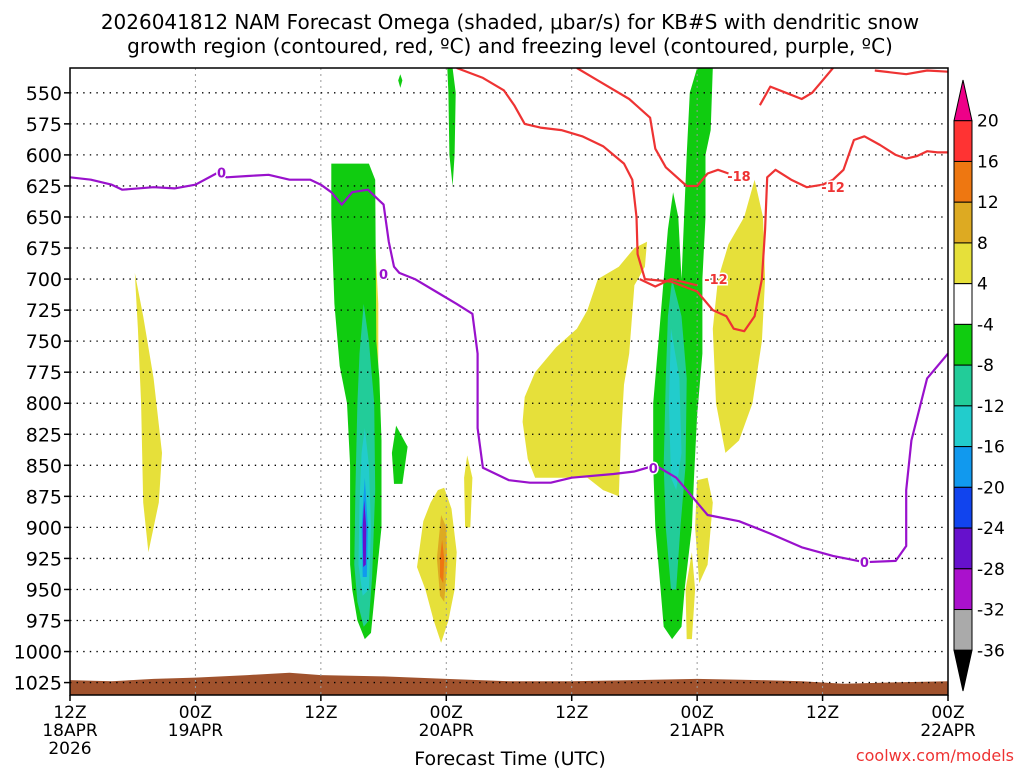  I want to click on colorbar-tick-label-3: 8, so click(982, 244).